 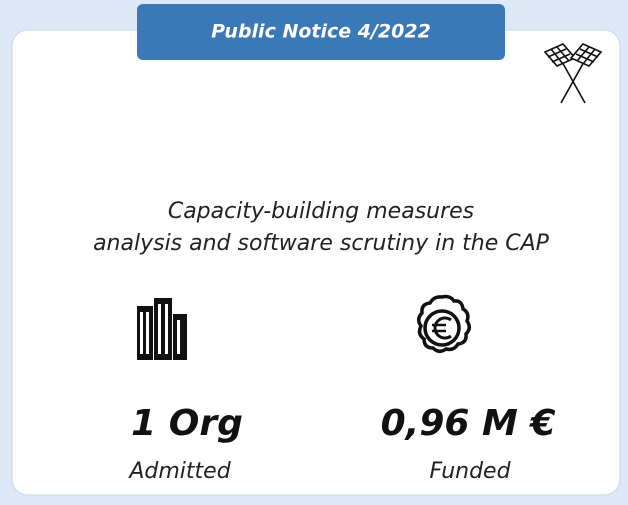 I want to click on stat-value: 0,96 M €, so click(x=468, y=423).